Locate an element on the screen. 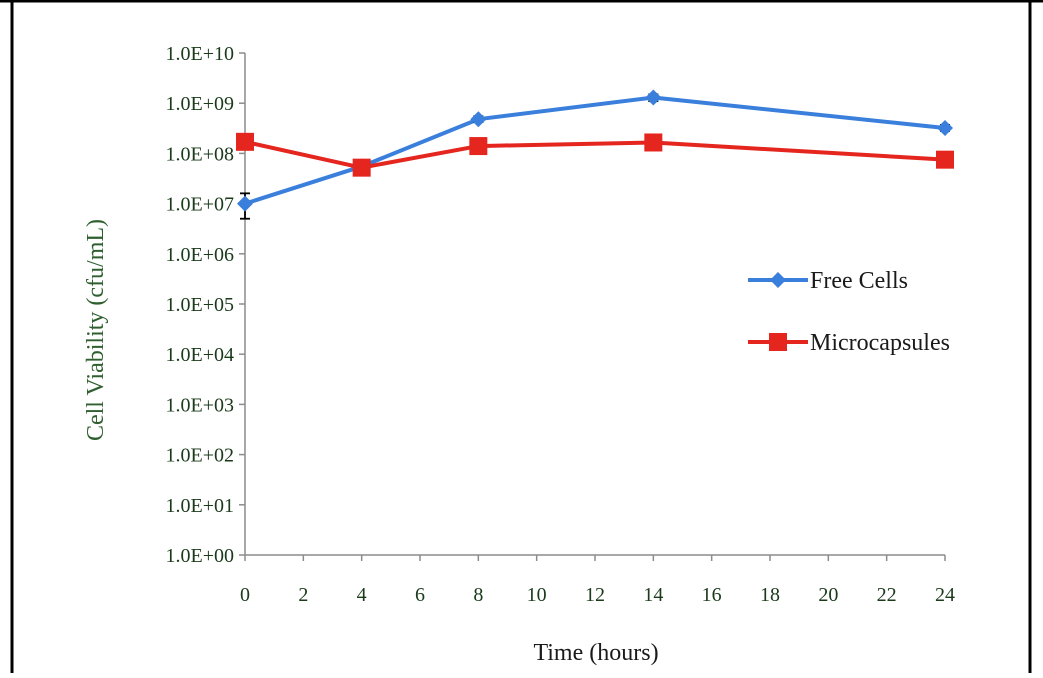  x-tick-label: 6 is located at coordinates (420, 595).